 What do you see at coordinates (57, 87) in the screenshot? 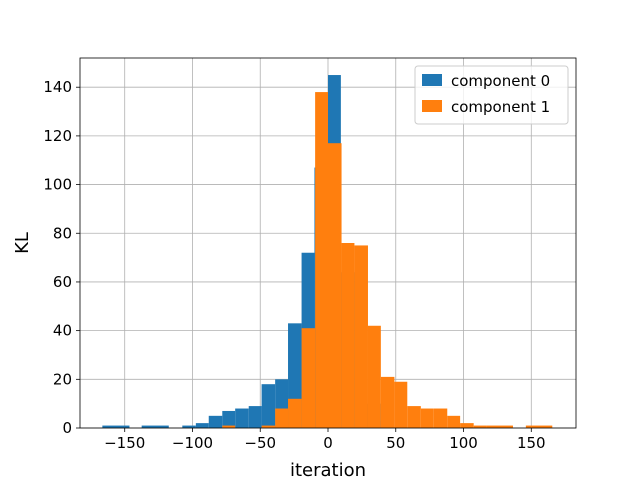
I see `y-tick-label: 140` at bounding box center [57, 87].